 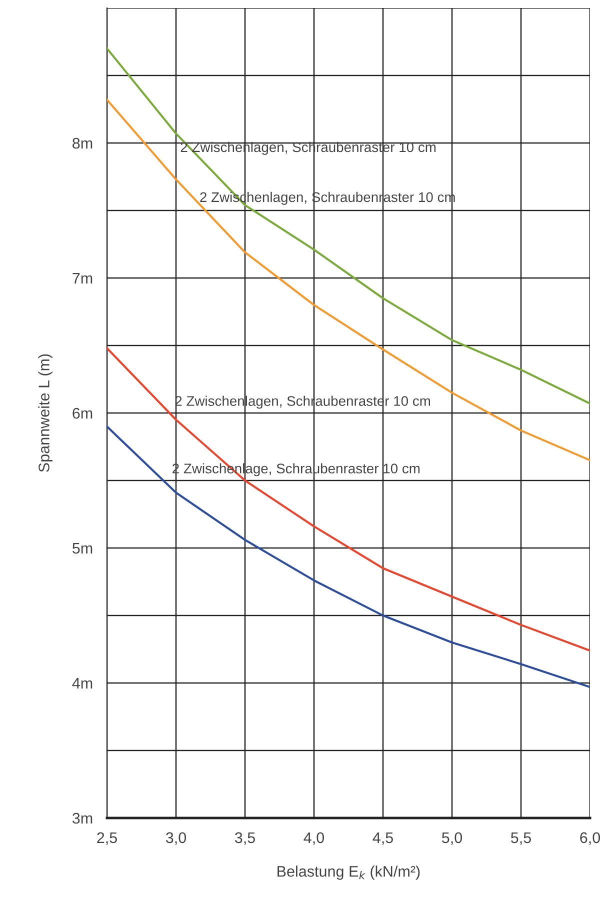 What do you see at coordinates (82, 818) in the screenshot?
I see `y-tick-label: 3m` at bounding box center [82, 818].